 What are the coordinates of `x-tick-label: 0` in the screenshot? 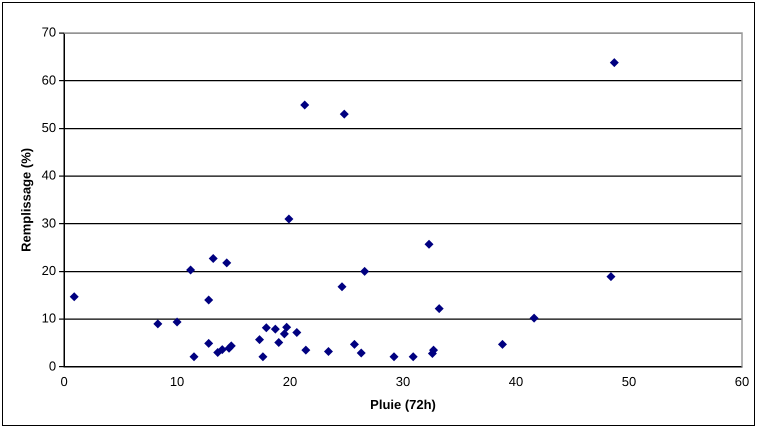 It's located at (64, 382).